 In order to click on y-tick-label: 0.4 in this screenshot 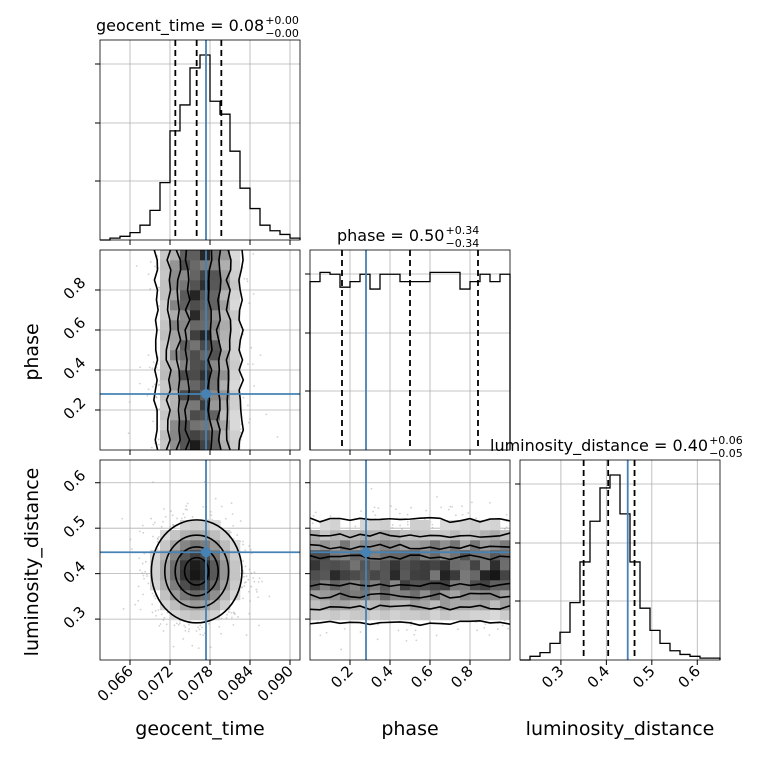, I will do `click(75, 572)`.